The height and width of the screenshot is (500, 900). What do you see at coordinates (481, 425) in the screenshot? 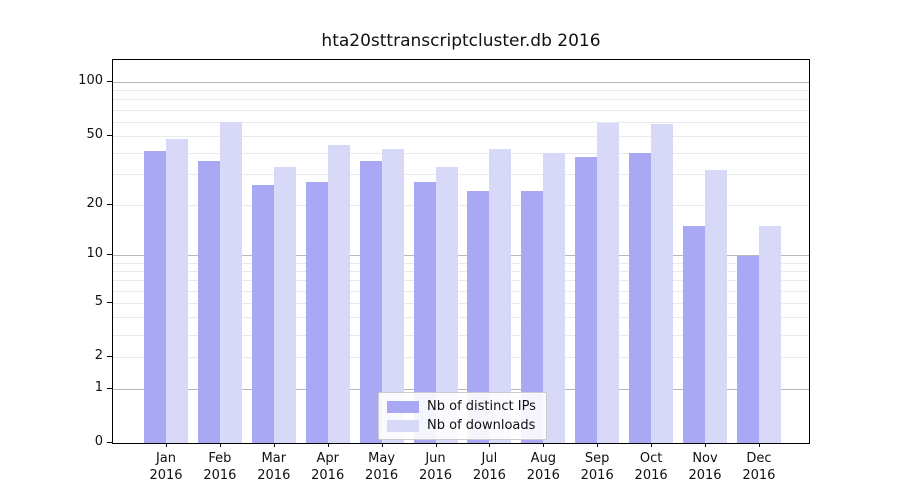
I see `legend-label-downloads: Nb of downloads` at bounding box center [481, 425].